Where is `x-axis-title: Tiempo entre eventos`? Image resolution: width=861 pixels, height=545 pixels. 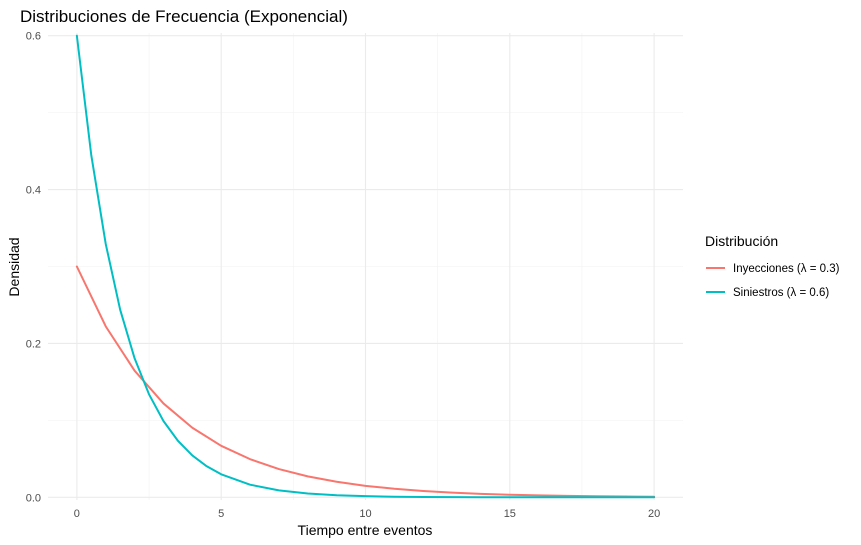 x-axis-title: Tiempo entre eventos is located at coordinates (365, 530).